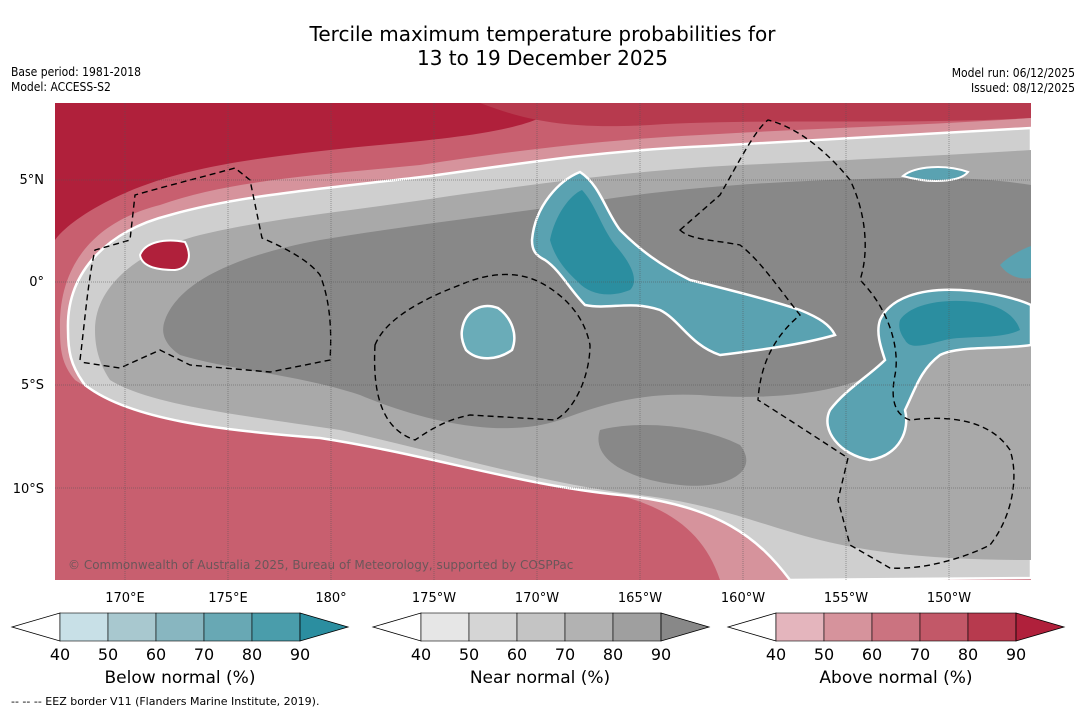 The image size is (1085, 713). I want to click on title-line-2: 13 to 19 December 2025, so click(542, 58).